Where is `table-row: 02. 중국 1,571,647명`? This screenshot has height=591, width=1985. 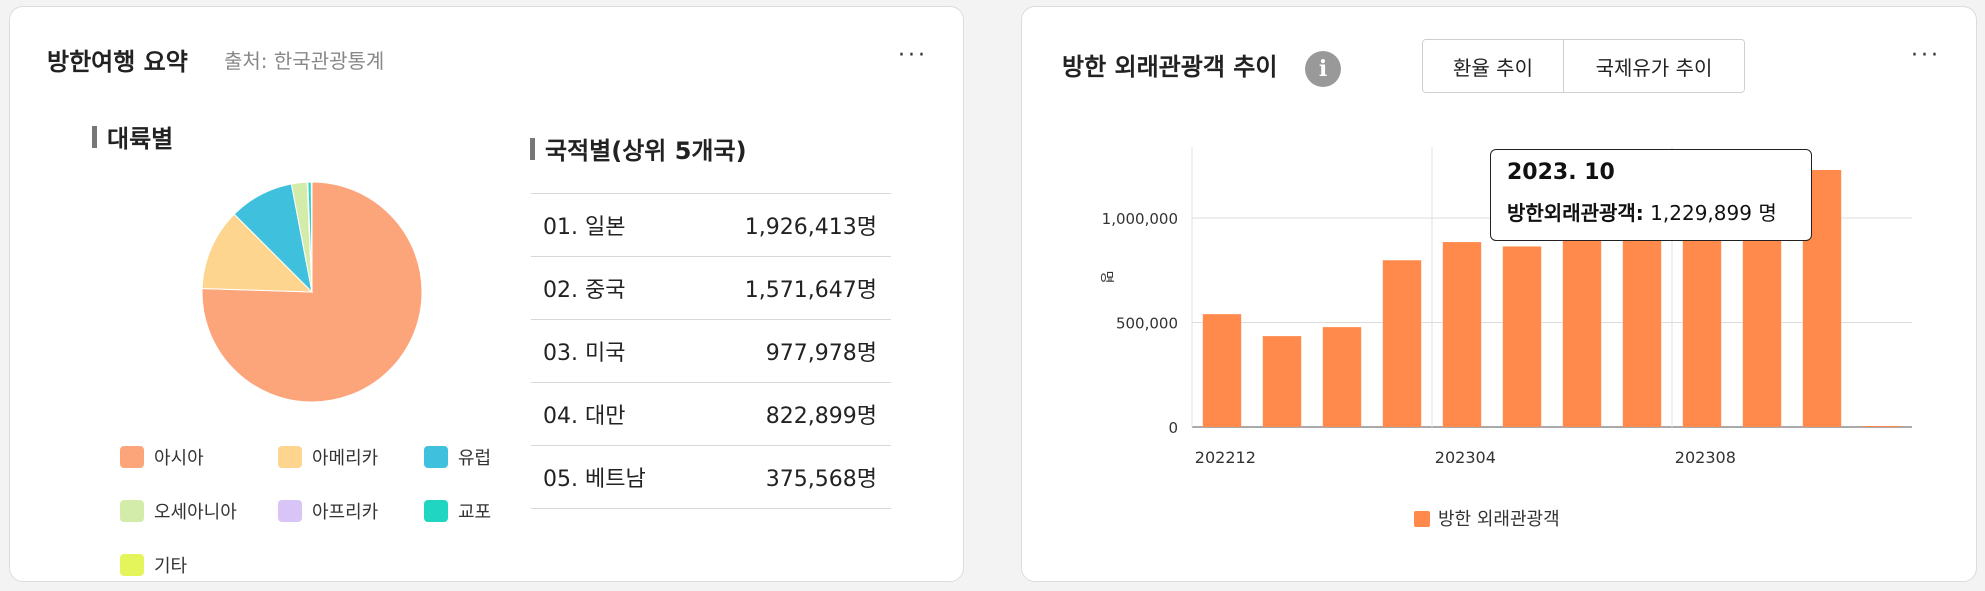 table-row: 02. 중국 1,571,647명 is located at coordinates (711, 288).